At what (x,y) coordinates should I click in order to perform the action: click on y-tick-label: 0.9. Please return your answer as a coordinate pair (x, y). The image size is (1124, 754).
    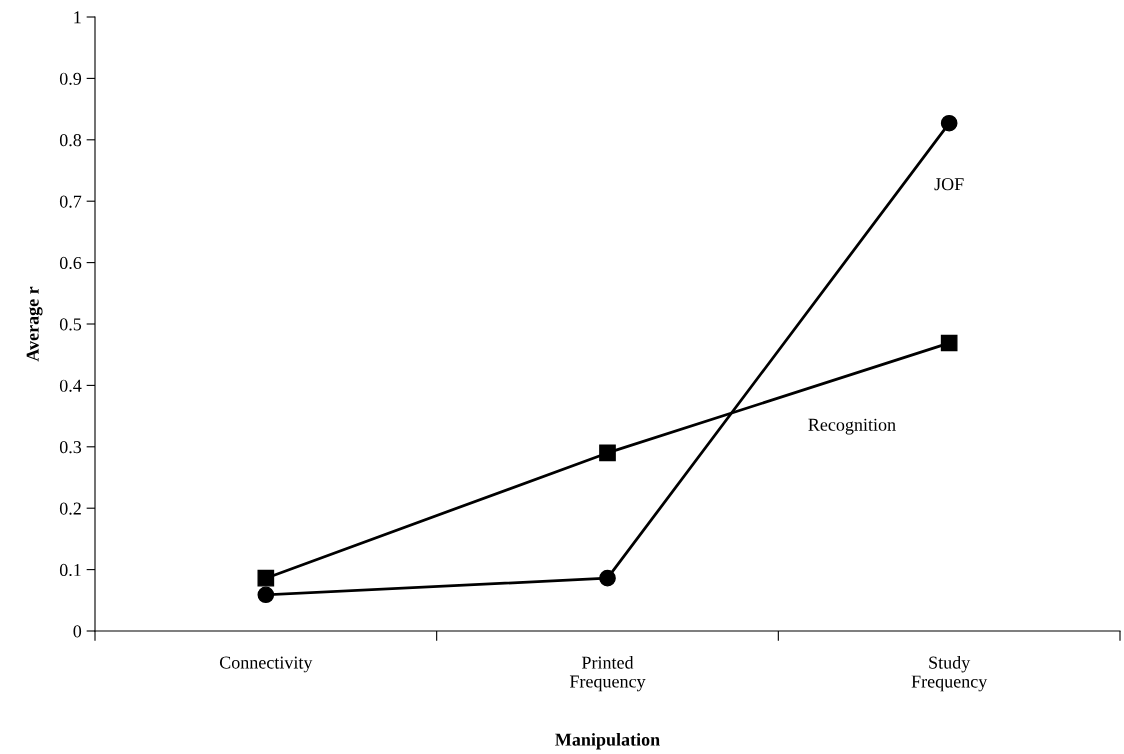
    Looking at the image, I should click on (70, 78).